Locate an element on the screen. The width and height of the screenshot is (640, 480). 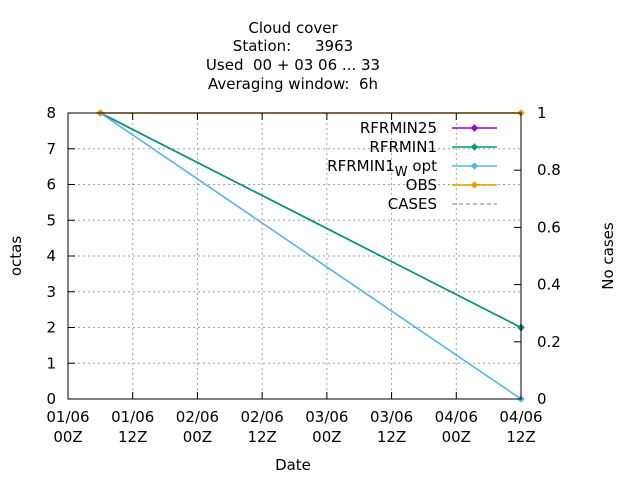
y-axis-ticks: 0 1 2 3 4 5 6 7 8 is located at coordinates (60, 256).